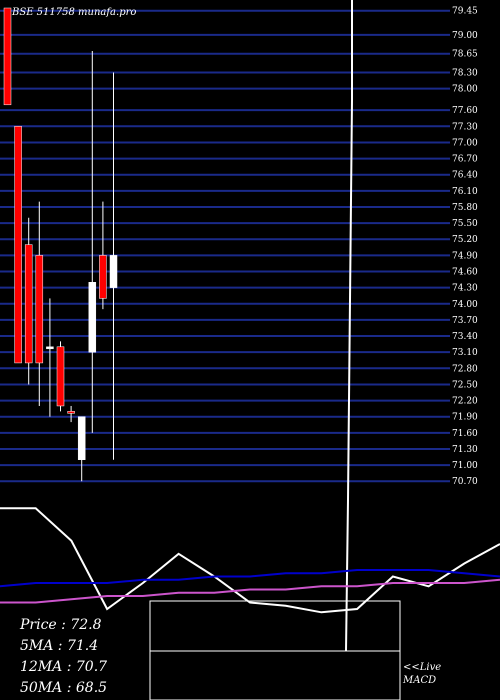 The width and height of the screenshot is (500, 700). What do you see at coordinates (465, 36) in the screenshot?
I see `y-tick-label: 79.00` at bounding box center [465, 36].